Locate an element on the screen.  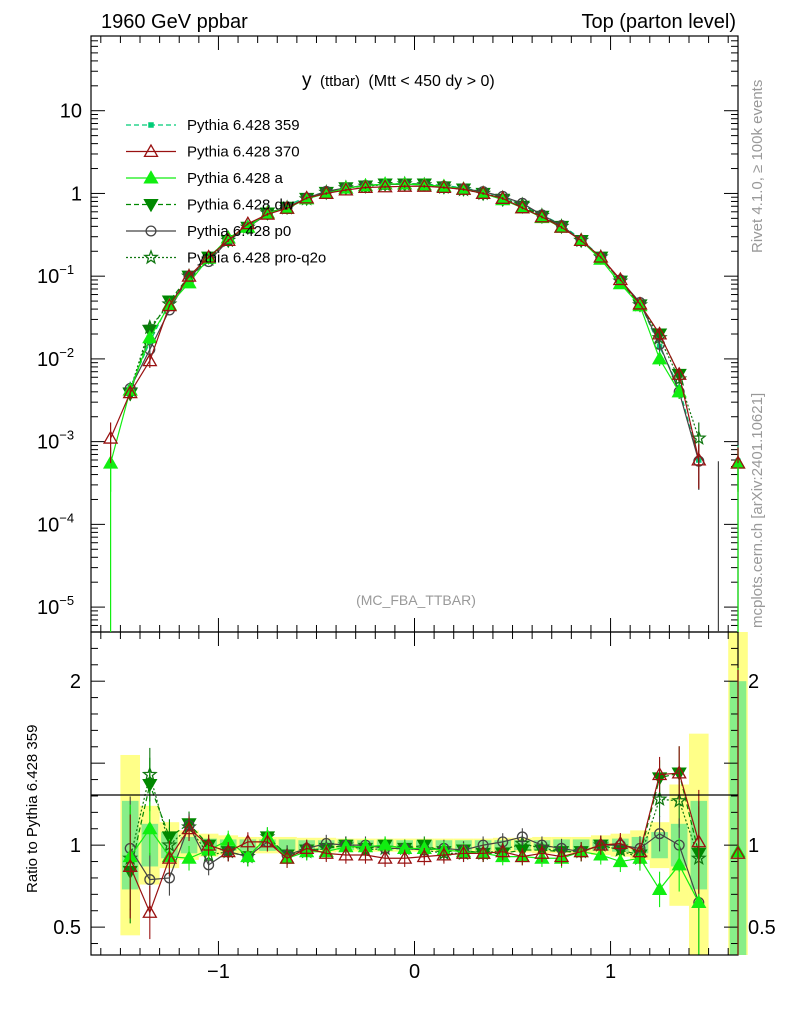
legend-entry-p359: Pythia 6.428 359 is located at coordinates (213, 125).